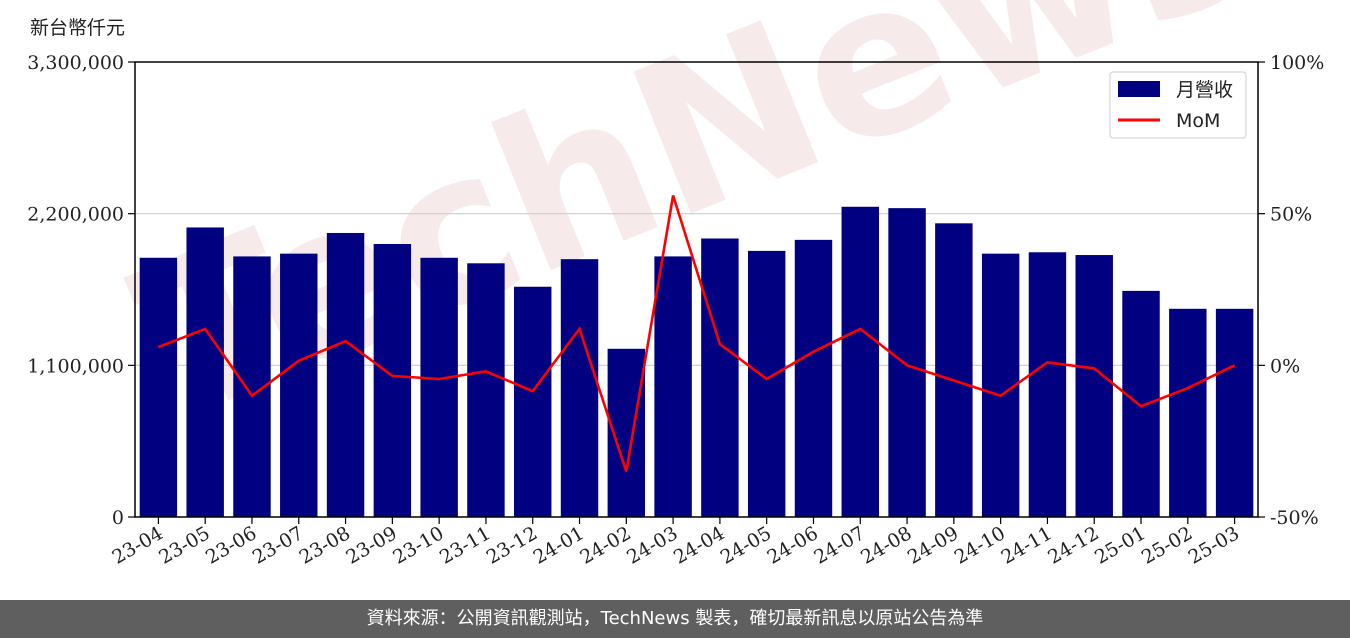  What do you see at coordinates (839, 545) in the screenshot?
I see `x-tick-label: 24-07` at bounding box center [839, 545].